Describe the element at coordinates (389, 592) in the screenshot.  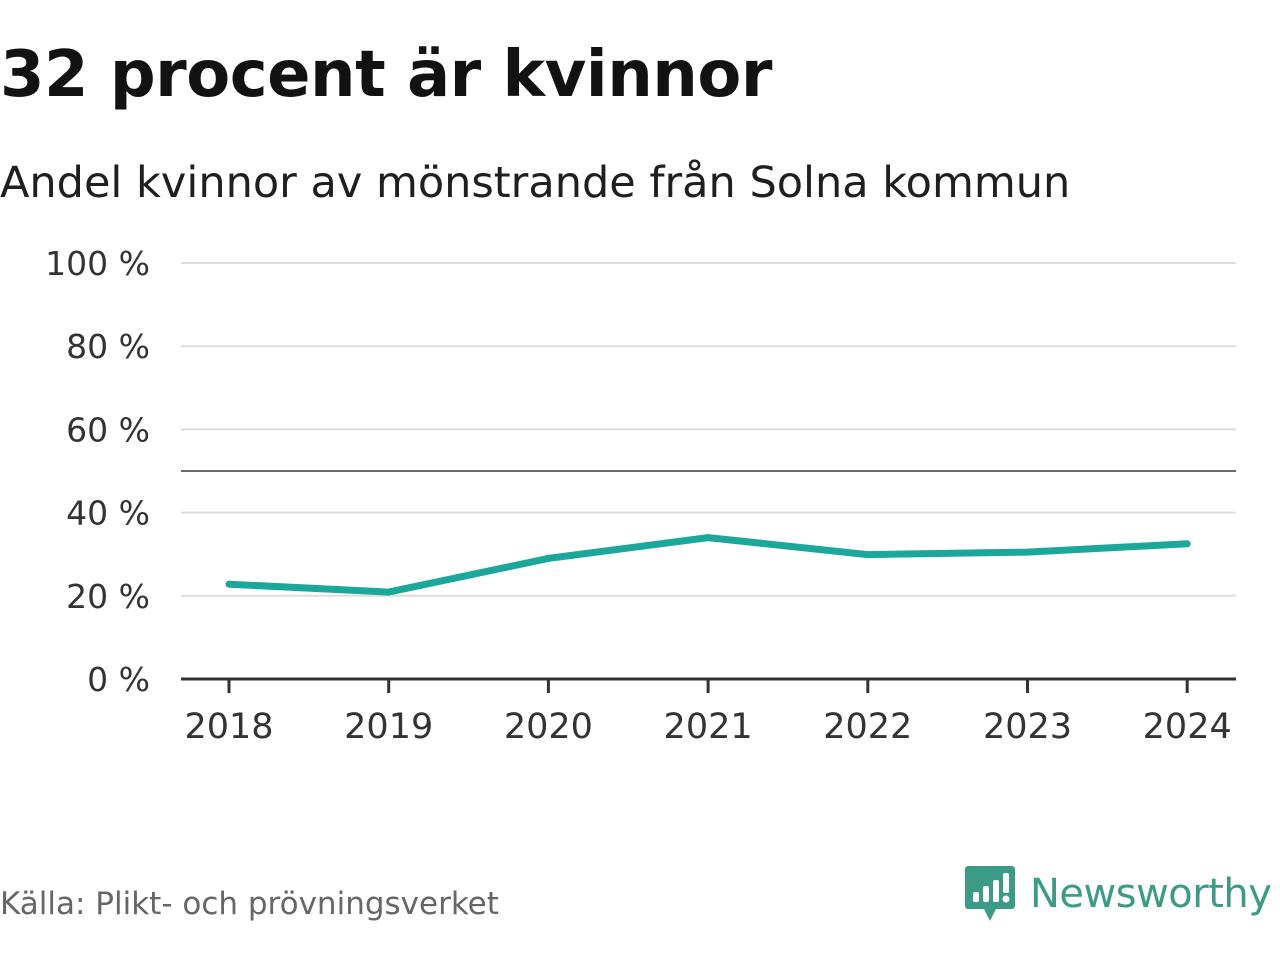
I see `data-point-2019` at that location.